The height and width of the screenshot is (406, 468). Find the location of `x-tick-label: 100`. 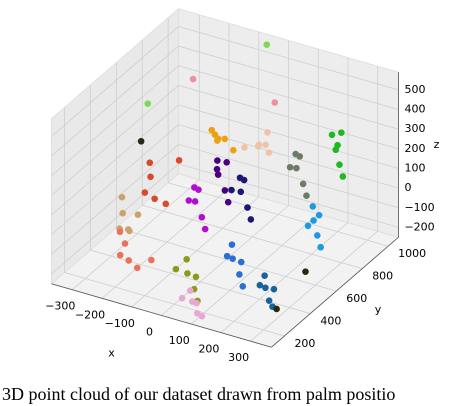

x-tick-label: 100 is located at coordinates (179, 340).